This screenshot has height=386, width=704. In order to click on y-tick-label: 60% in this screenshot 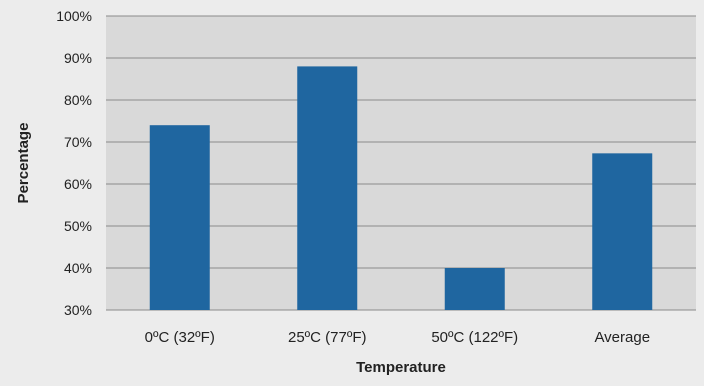, I will do `click(78, 184)`.